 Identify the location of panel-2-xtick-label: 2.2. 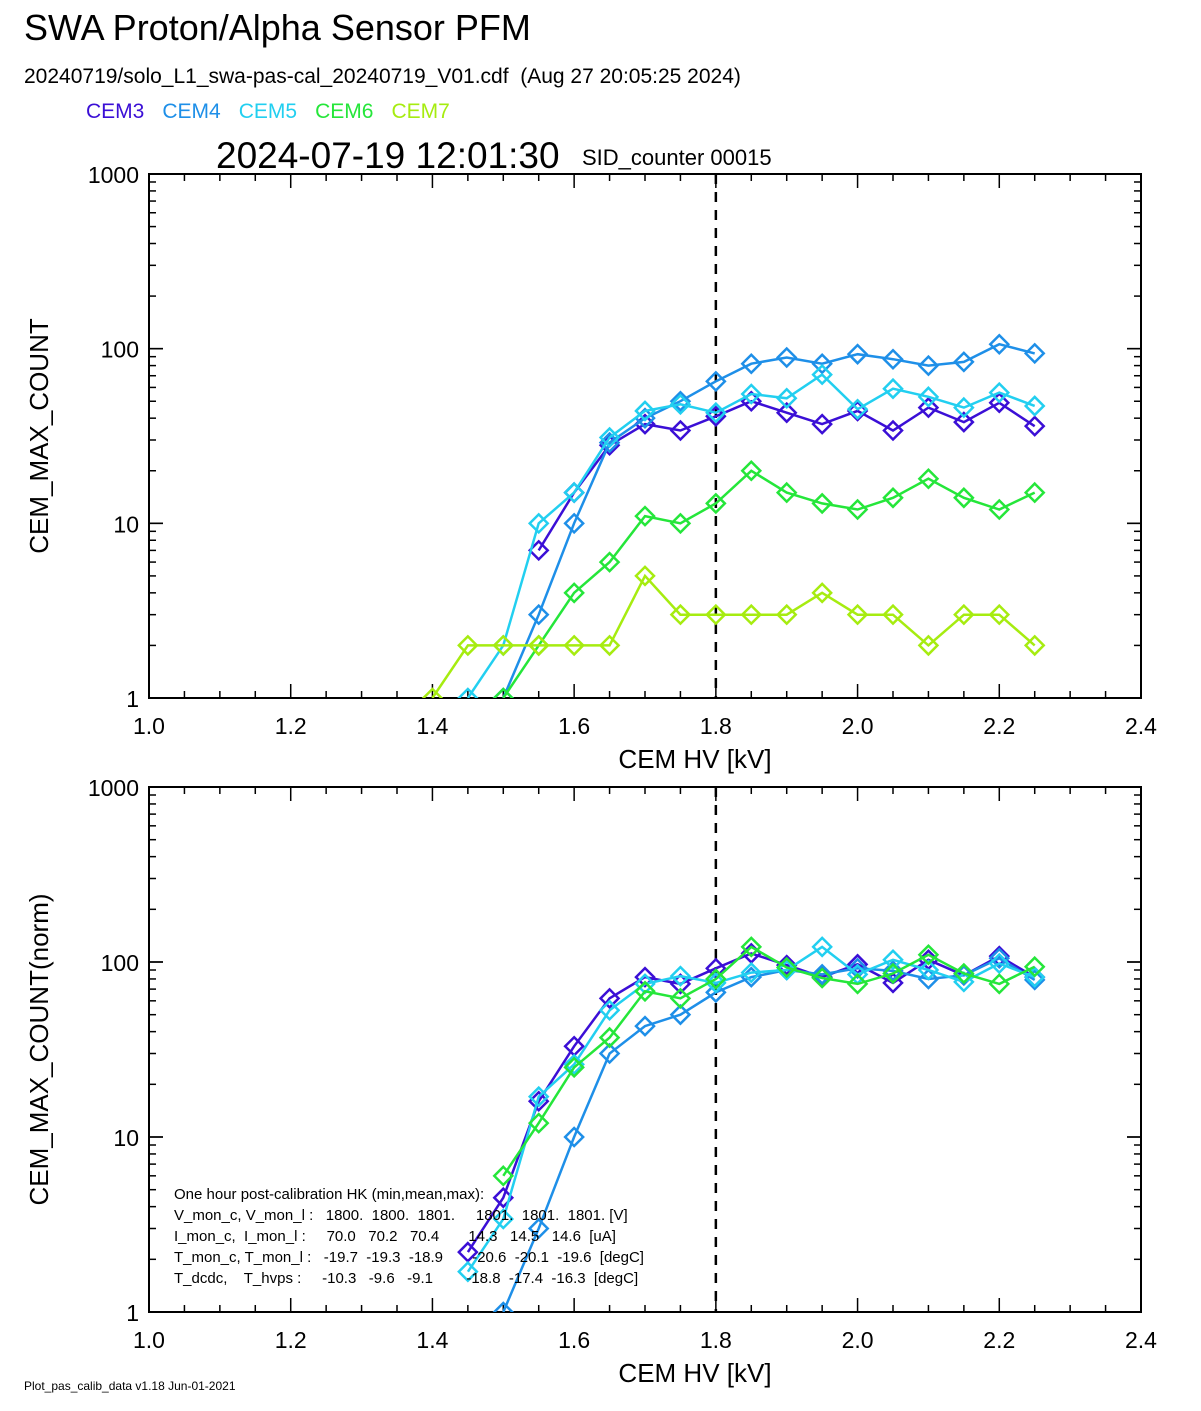
(999, 1340).